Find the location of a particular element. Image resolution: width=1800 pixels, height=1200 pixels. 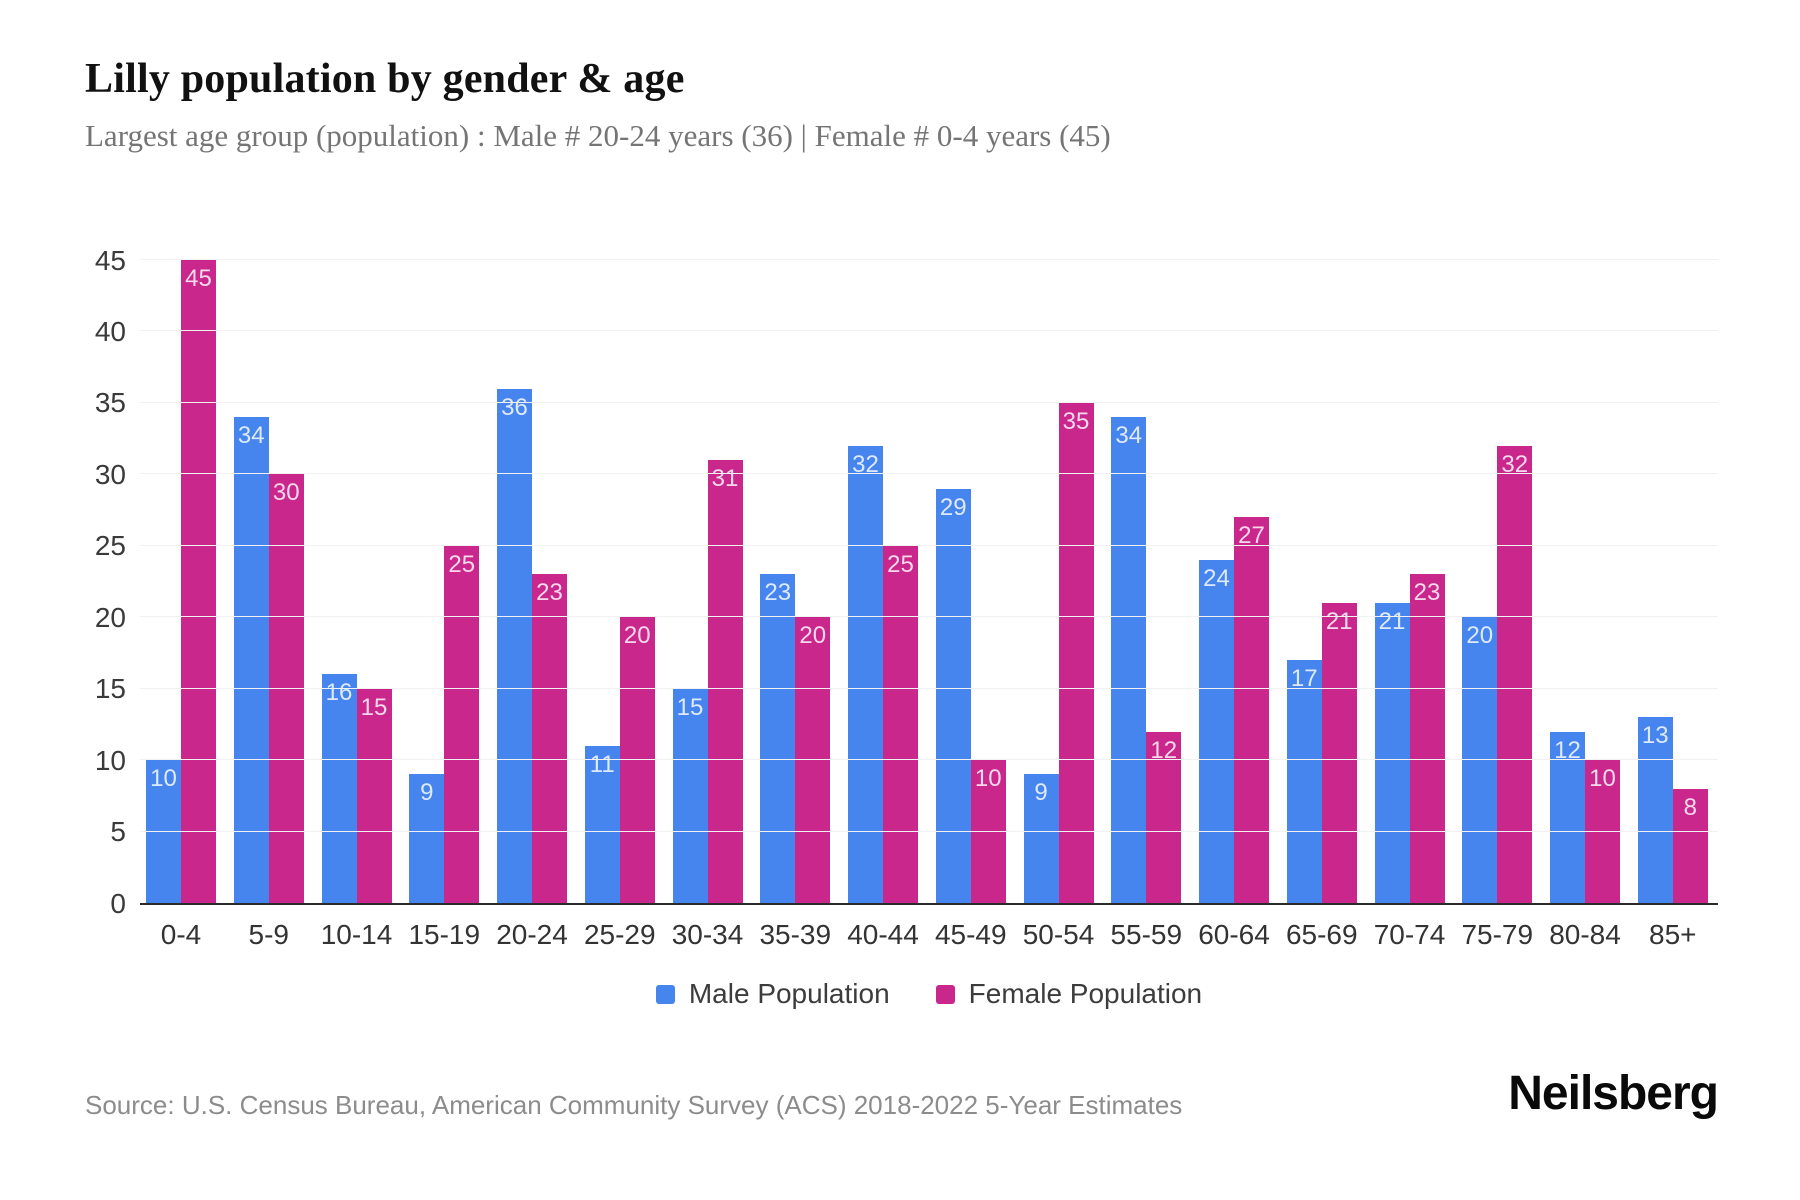

x-tick-label: 70-74 is located at coordinates (1409, 934).